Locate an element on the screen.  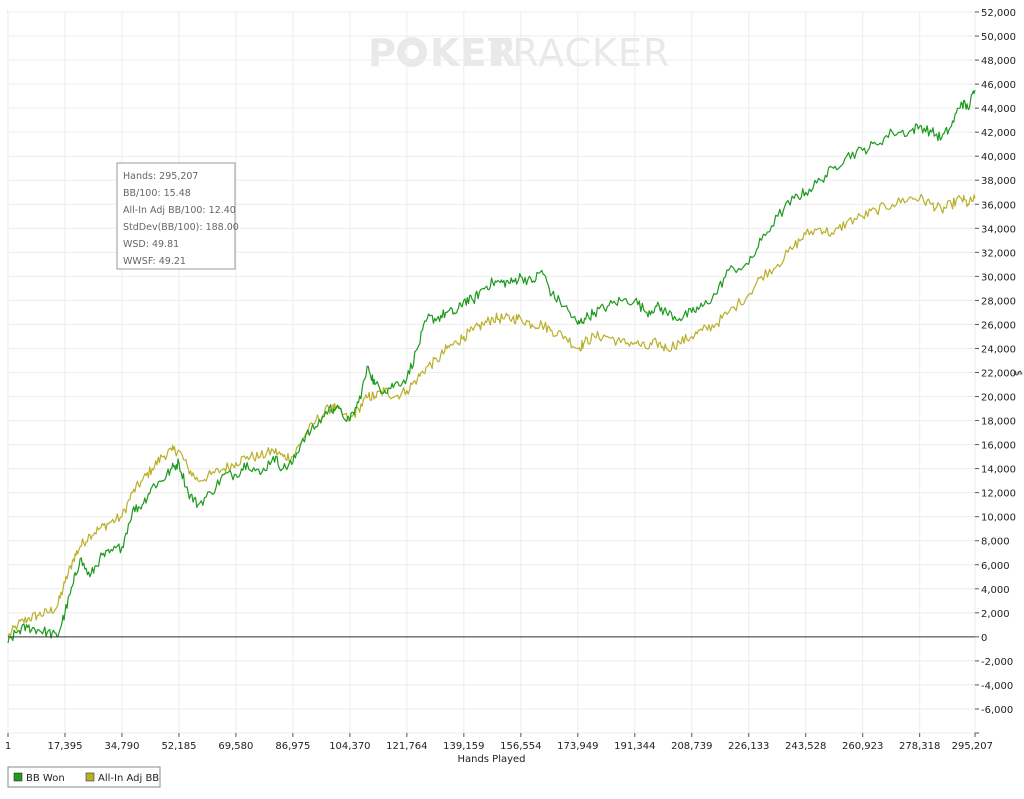
x-tick-label: 139,159 is located at coordinates (463, 746).